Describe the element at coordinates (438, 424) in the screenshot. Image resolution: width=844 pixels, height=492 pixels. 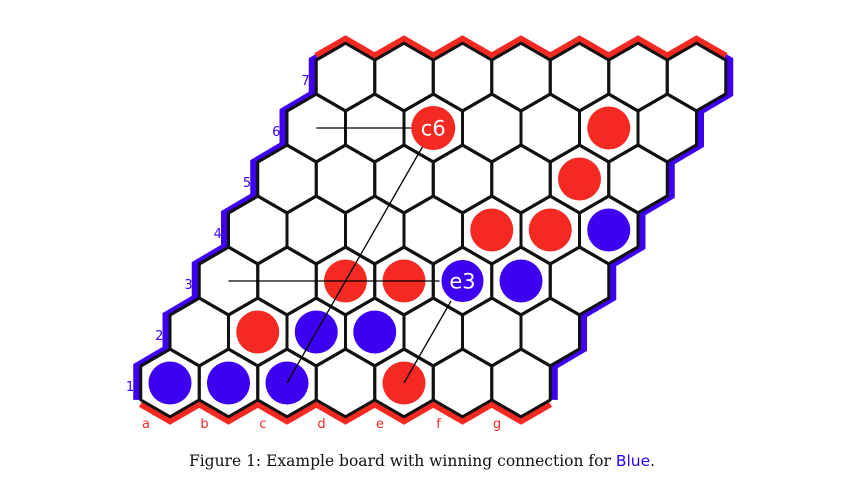
I see `column-label-f: f` at that location.